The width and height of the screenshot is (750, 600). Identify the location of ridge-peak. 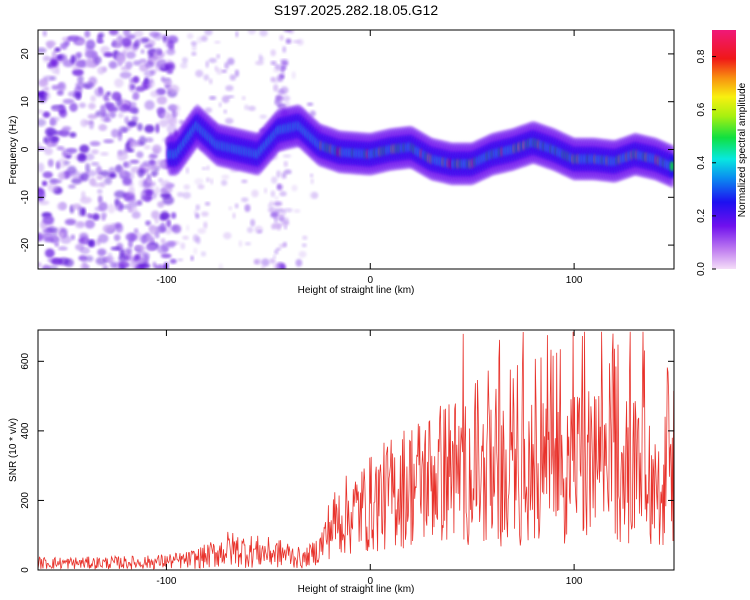
(671, 166).